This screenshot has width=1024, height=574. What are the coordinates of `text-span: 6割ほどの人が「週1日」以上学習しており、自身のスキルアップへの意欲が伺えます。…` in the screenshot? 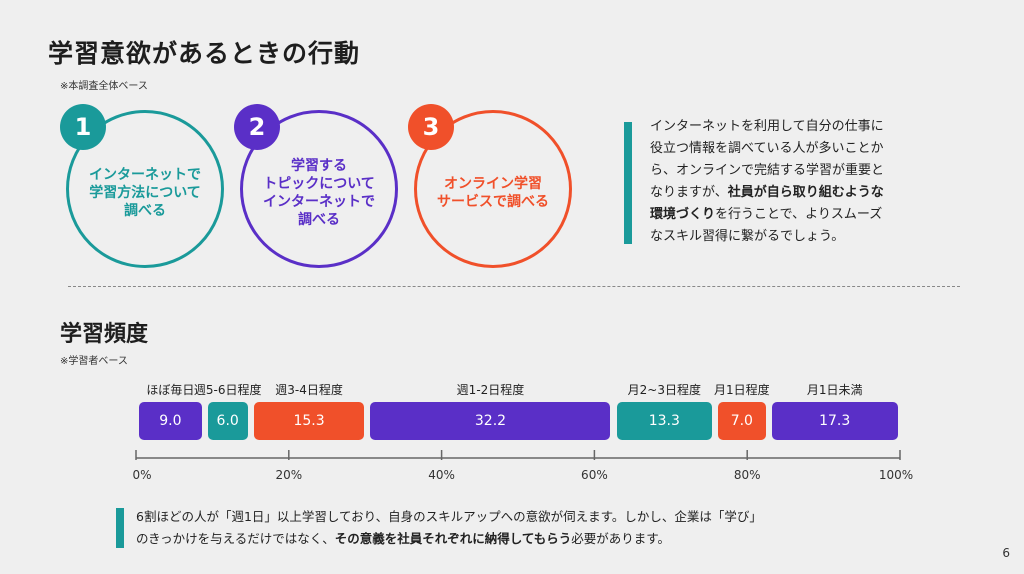 It's located at (449, 516).